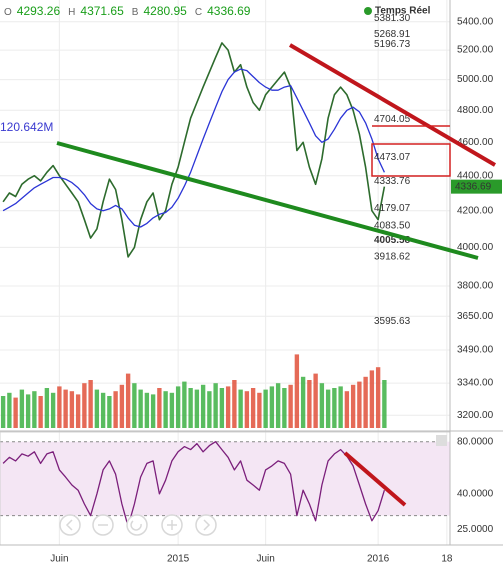 The width and height of the screenshot is (503, 567). What do you see at coordinates (194, 484) in the screenshot?
I see `rsi-line` at bounding box center [194, 484].